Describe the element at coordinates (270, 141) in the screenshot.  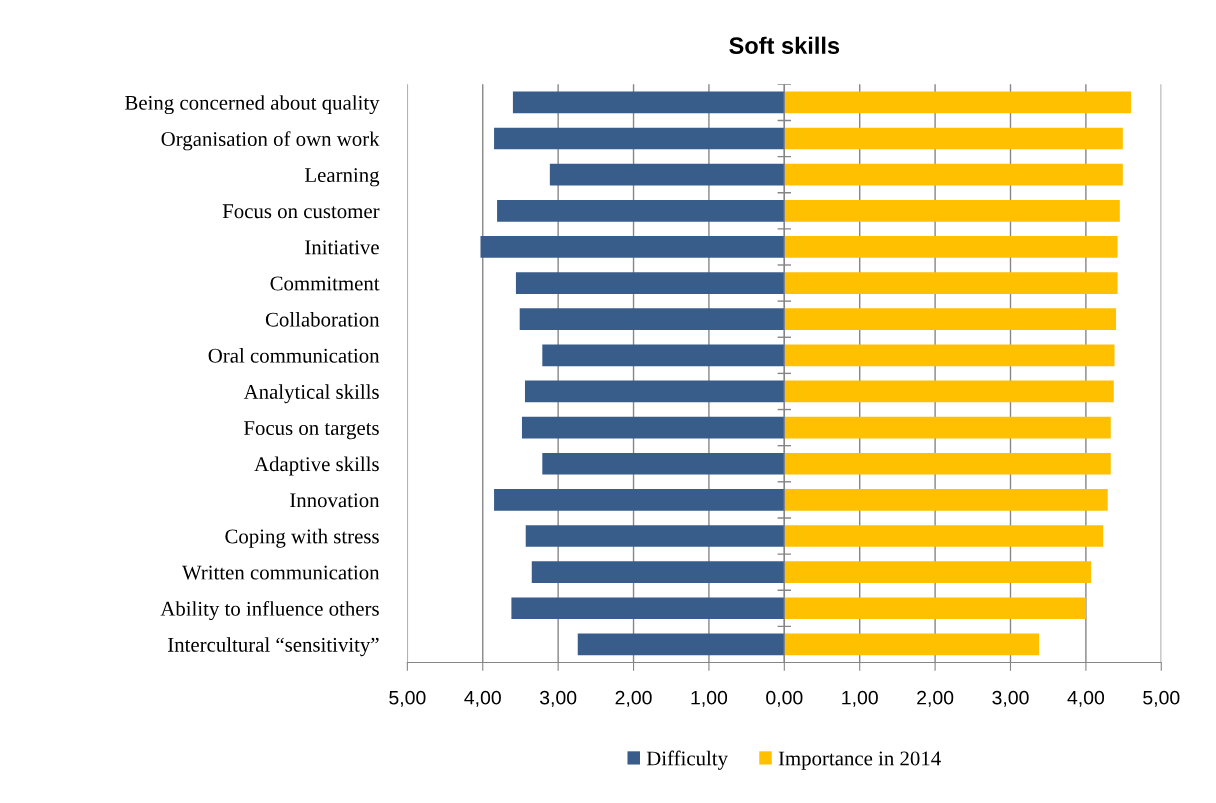
I see `y-tick-label: Organisation of own work` at that location.